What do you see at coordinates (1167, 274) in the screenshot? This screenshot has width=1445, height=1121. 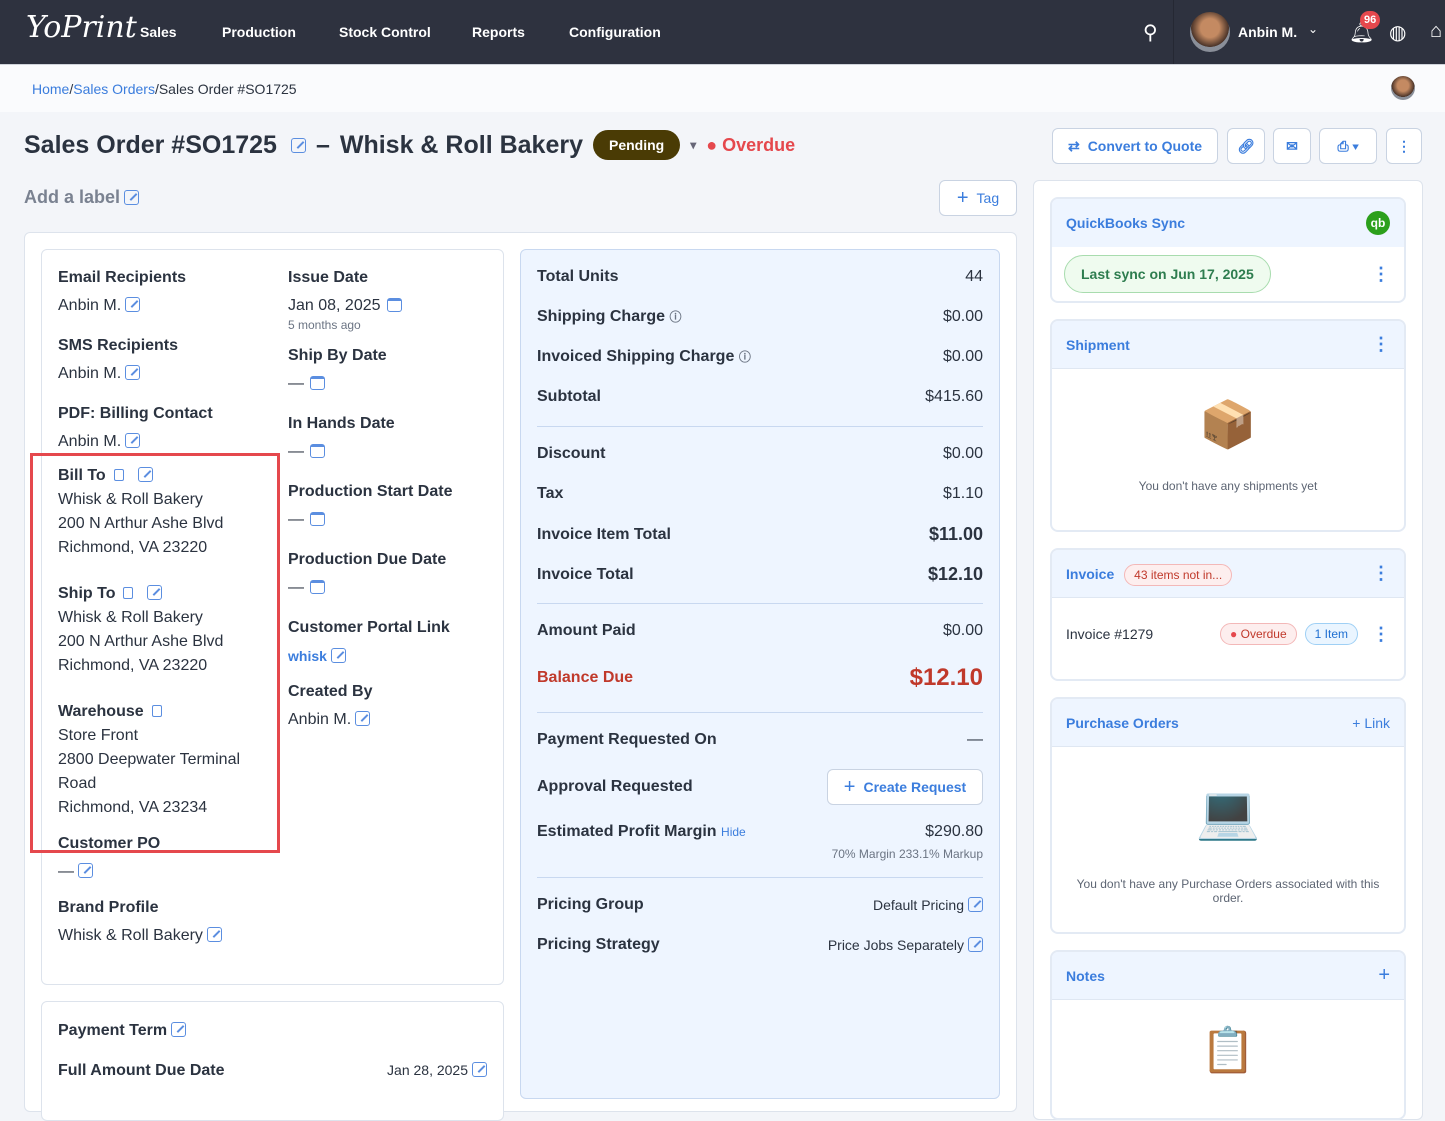 I see `sync-status: Last sync on Jun 17, 2025` at bounding box center [1167, 274].